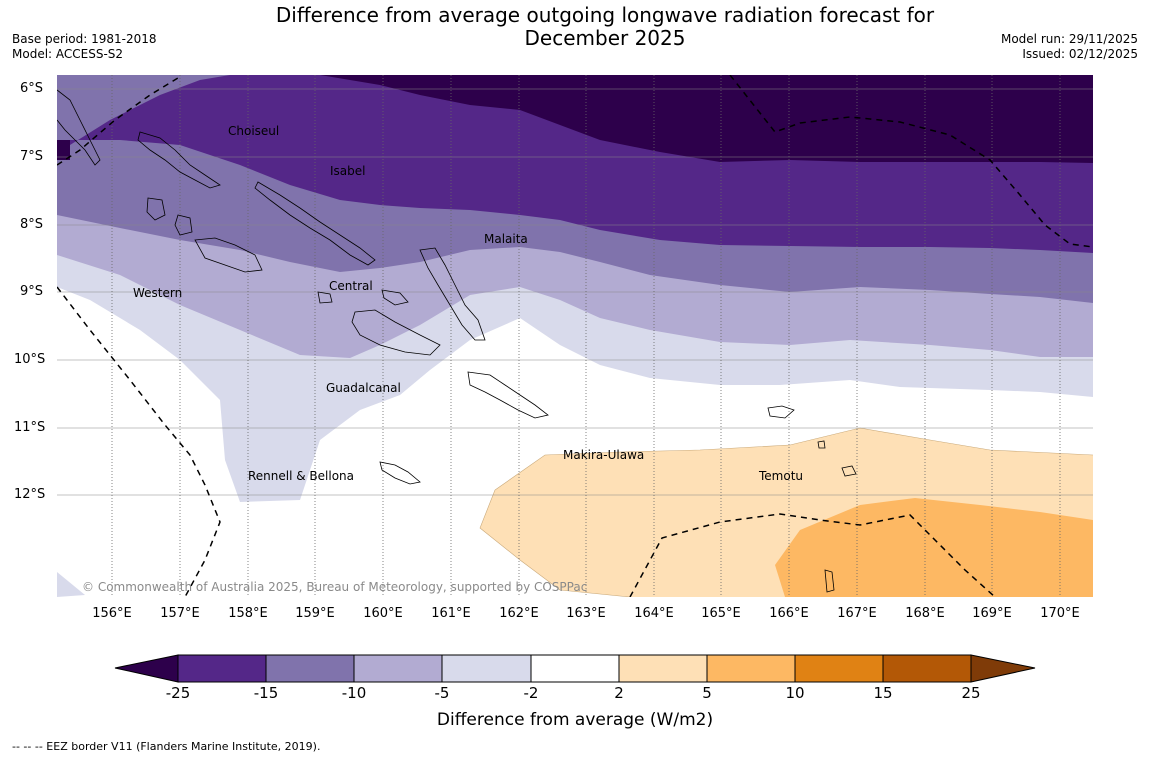 The image size is (1150, 758). What do you see at coordinates (452, 294) in the screenshot?
I see `malaita-coast` at bounding box center [452, 294].